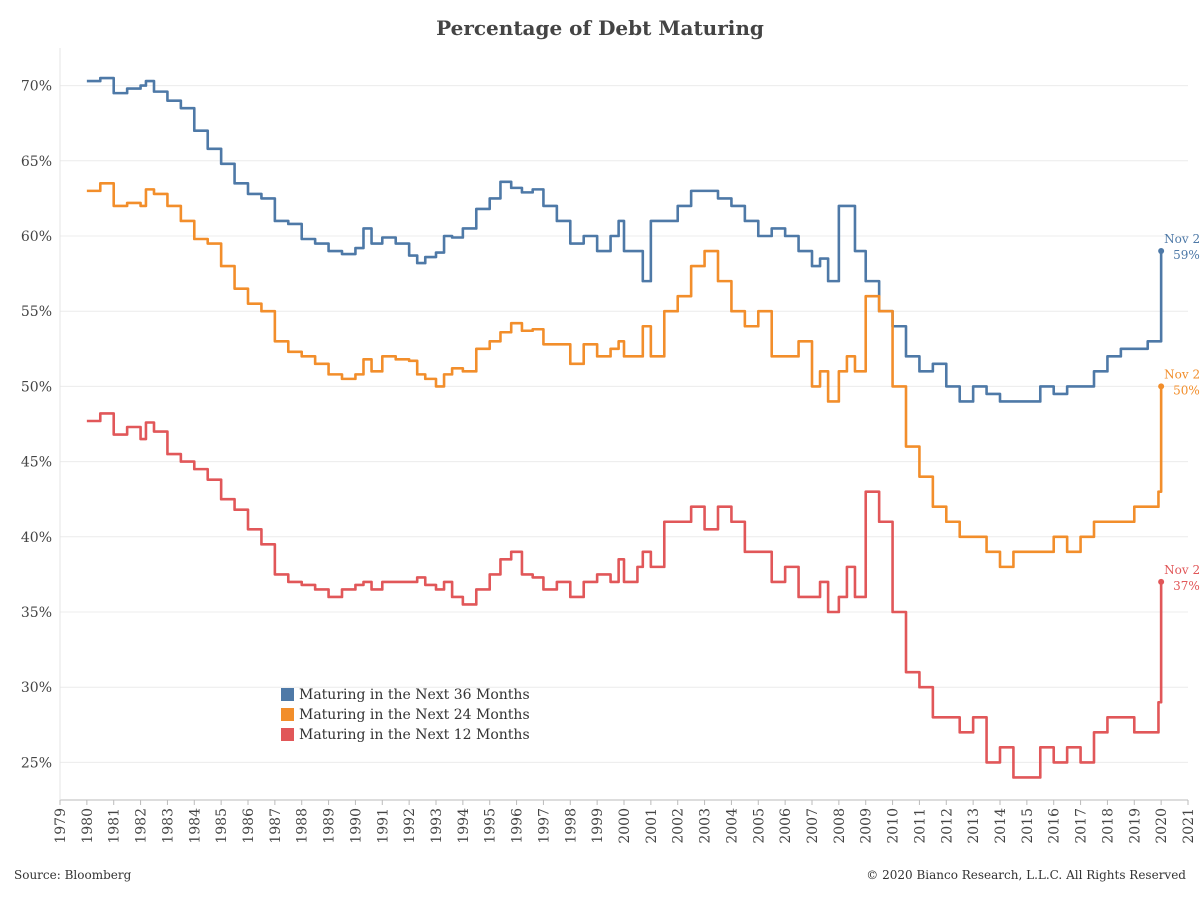  Describe the element at coordinates (36, 538) in the screenshot. I see `y-tick-label: 40%` at that location.